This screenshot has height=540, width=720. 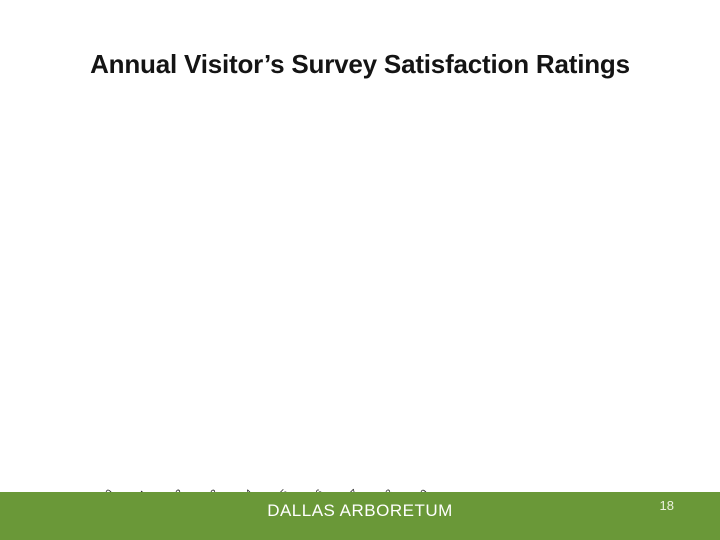 What do you see at coordinates (666, 505) in the screenshot?
I see `slide-page-number: 18` at bounding box center [666, 505].